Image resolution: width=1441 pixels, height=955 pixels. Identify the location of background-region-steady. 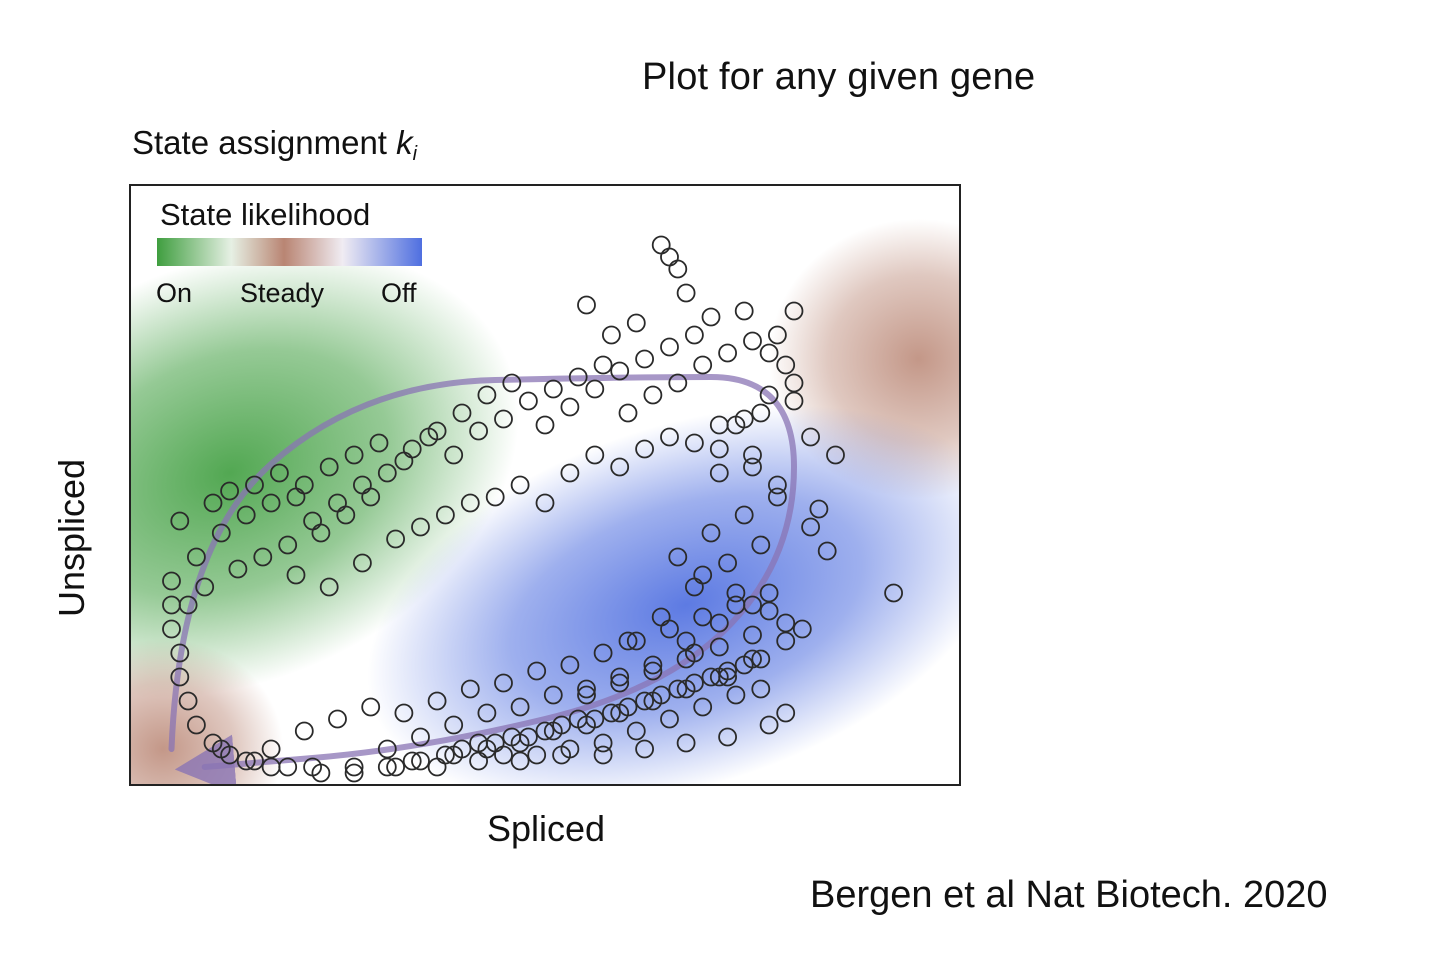
(207, 712).